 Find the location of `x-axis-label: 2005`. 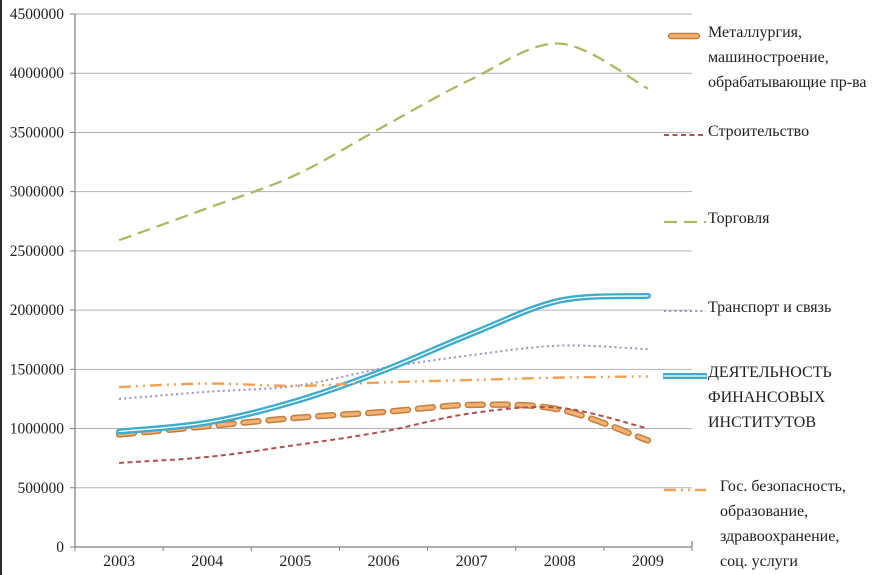

x-axis-label: 2005 is located at coordinates (295, 561).